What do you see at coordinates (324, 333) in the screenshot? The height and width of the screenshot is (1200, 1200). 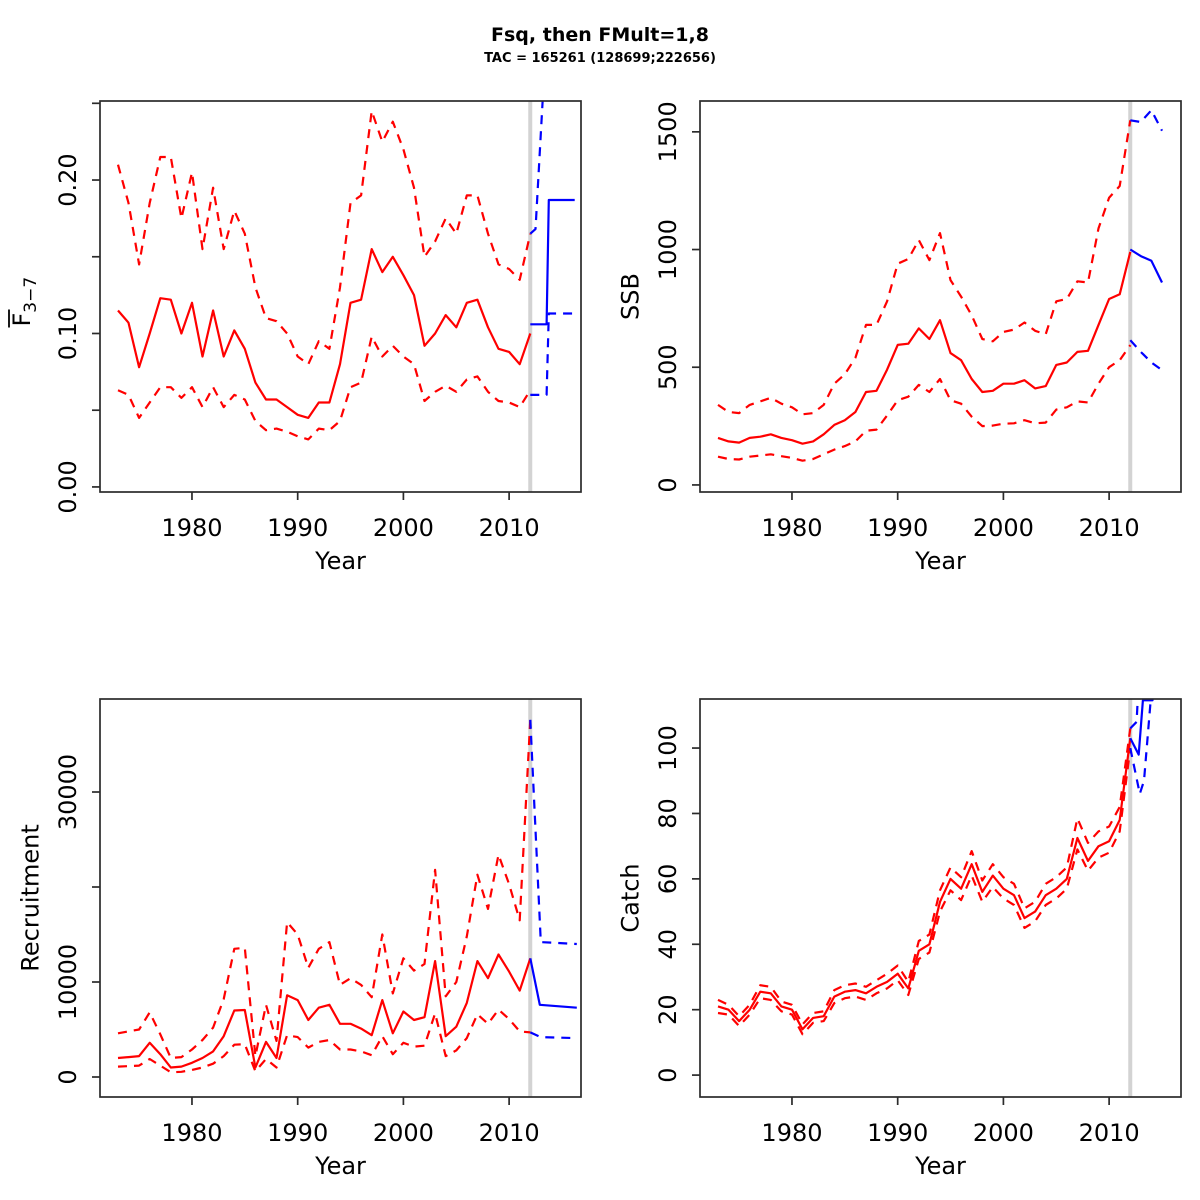 I see `series-f-bar-3-7-median-historical` at bounding box center [324, 333].